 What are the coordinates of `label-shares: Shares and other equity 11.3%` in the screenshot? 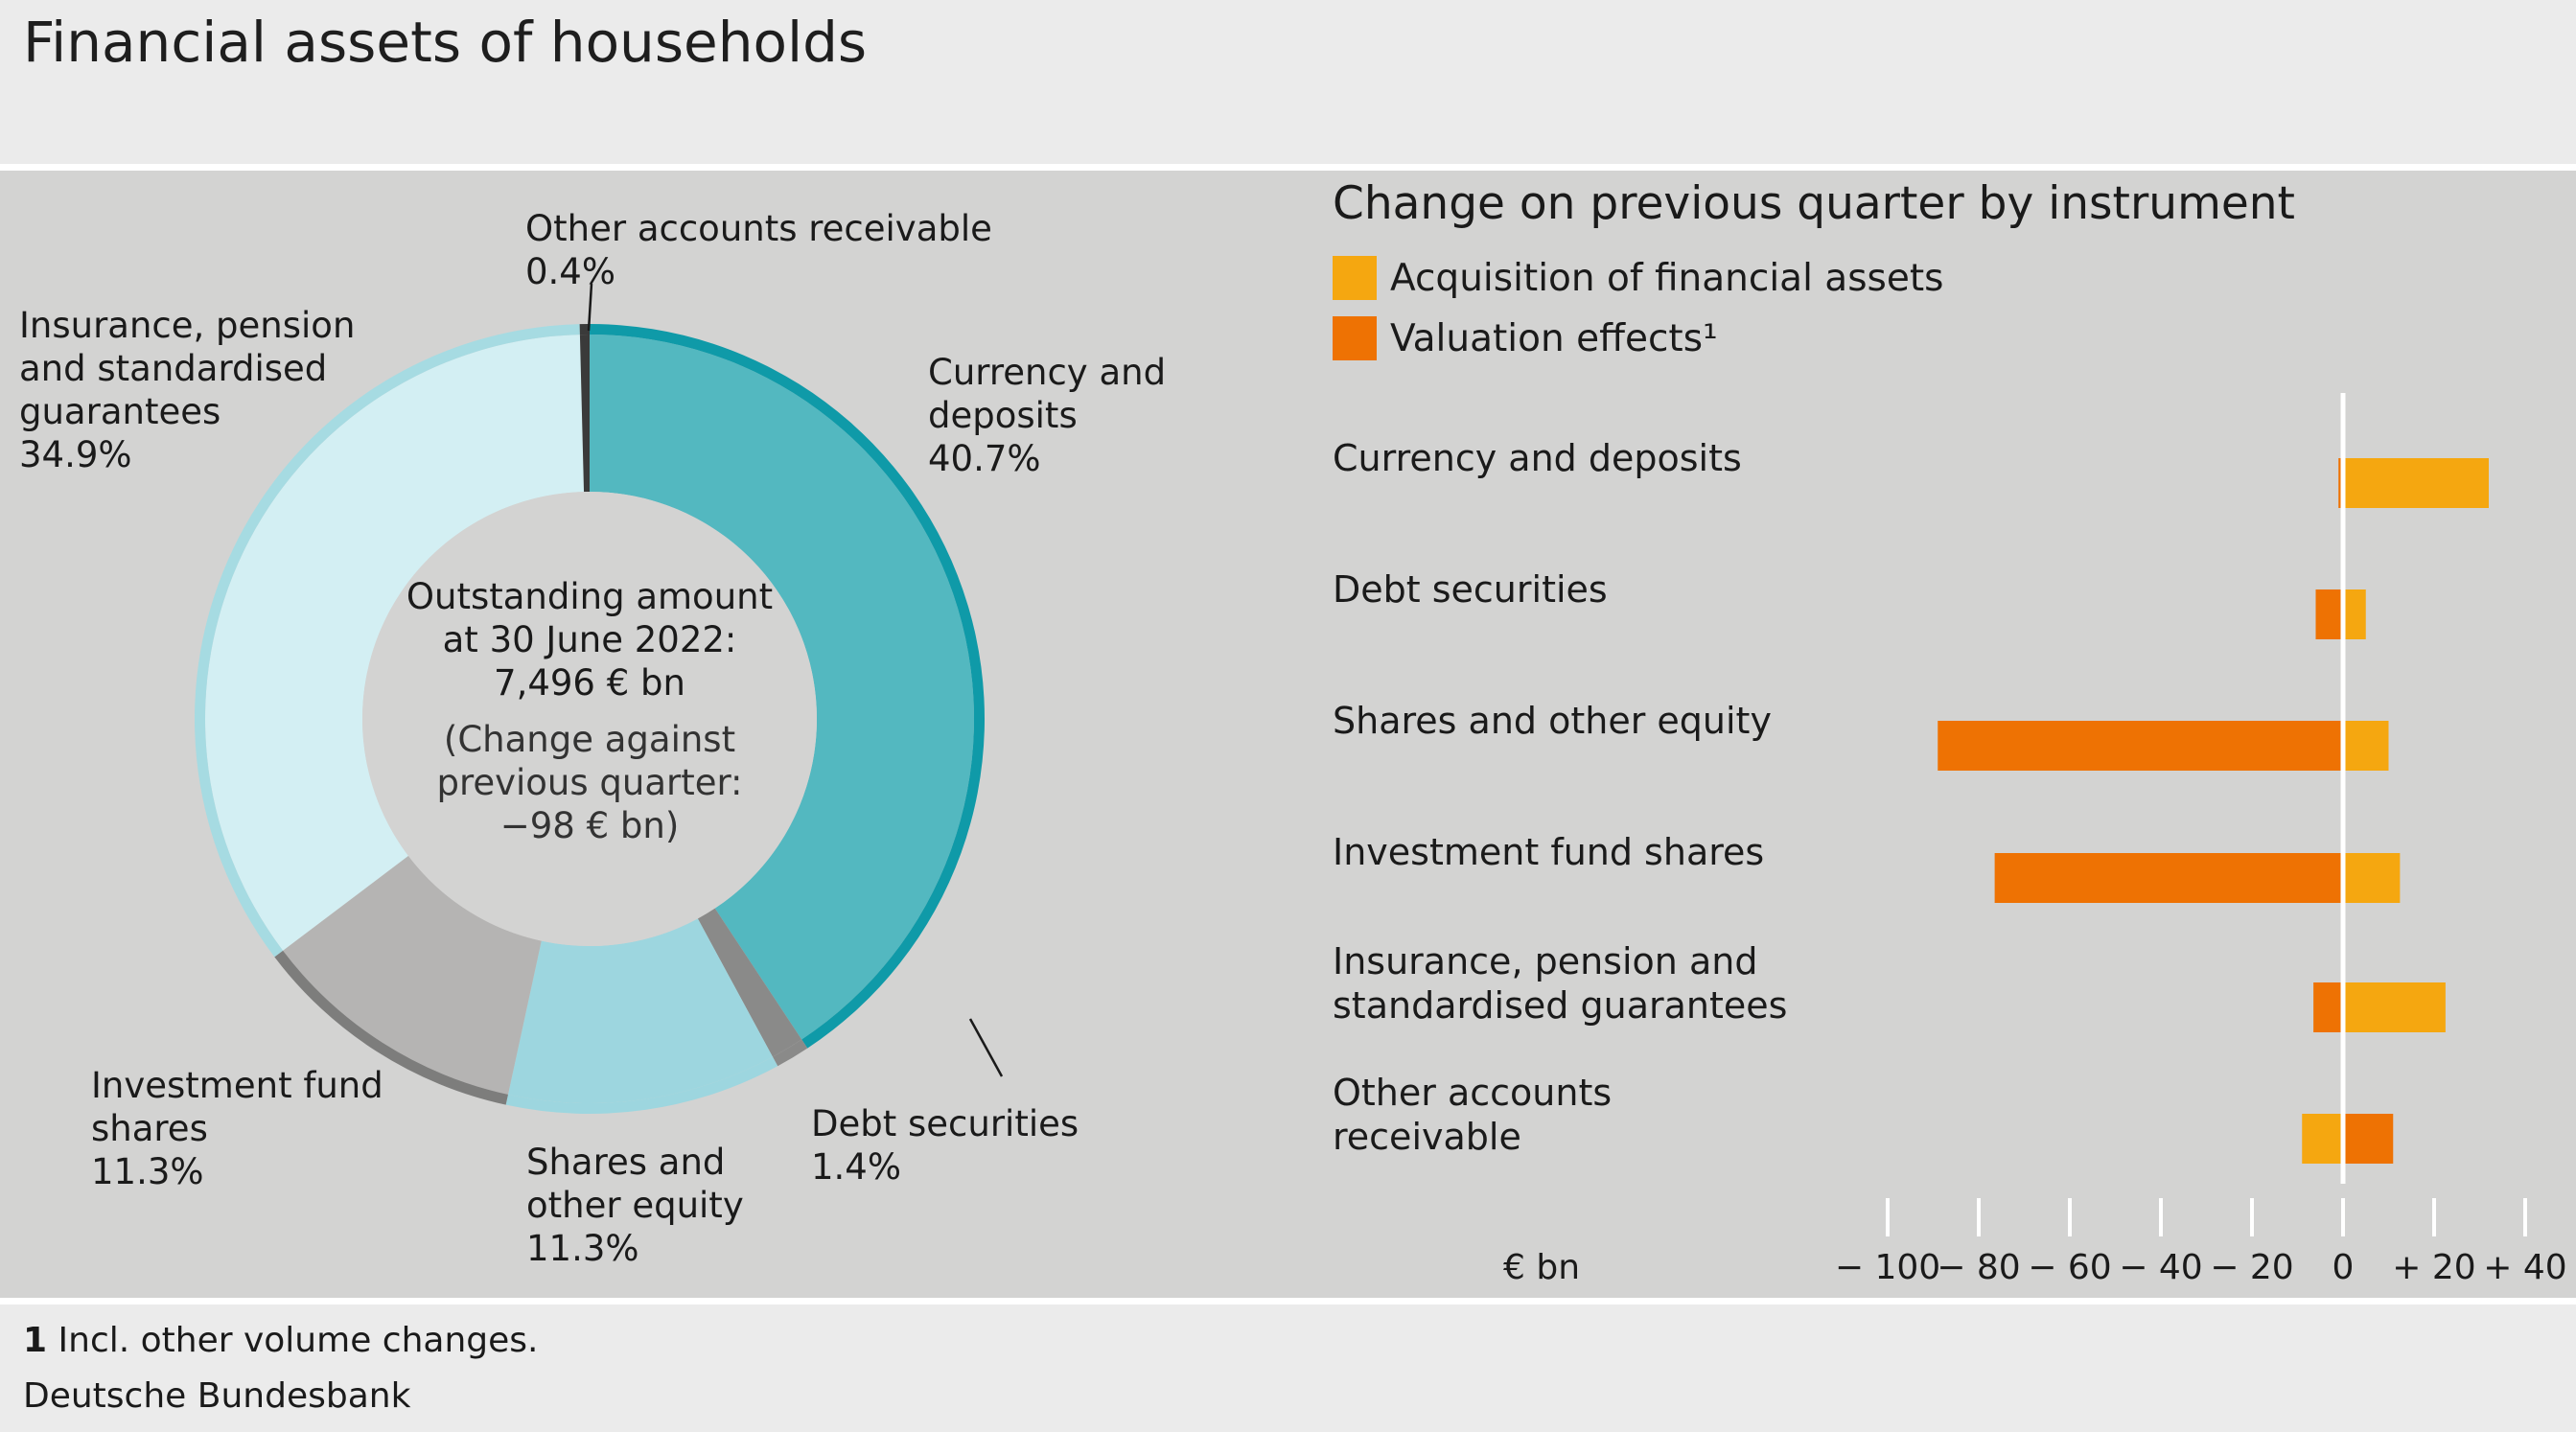 It's located at (635, 1205).